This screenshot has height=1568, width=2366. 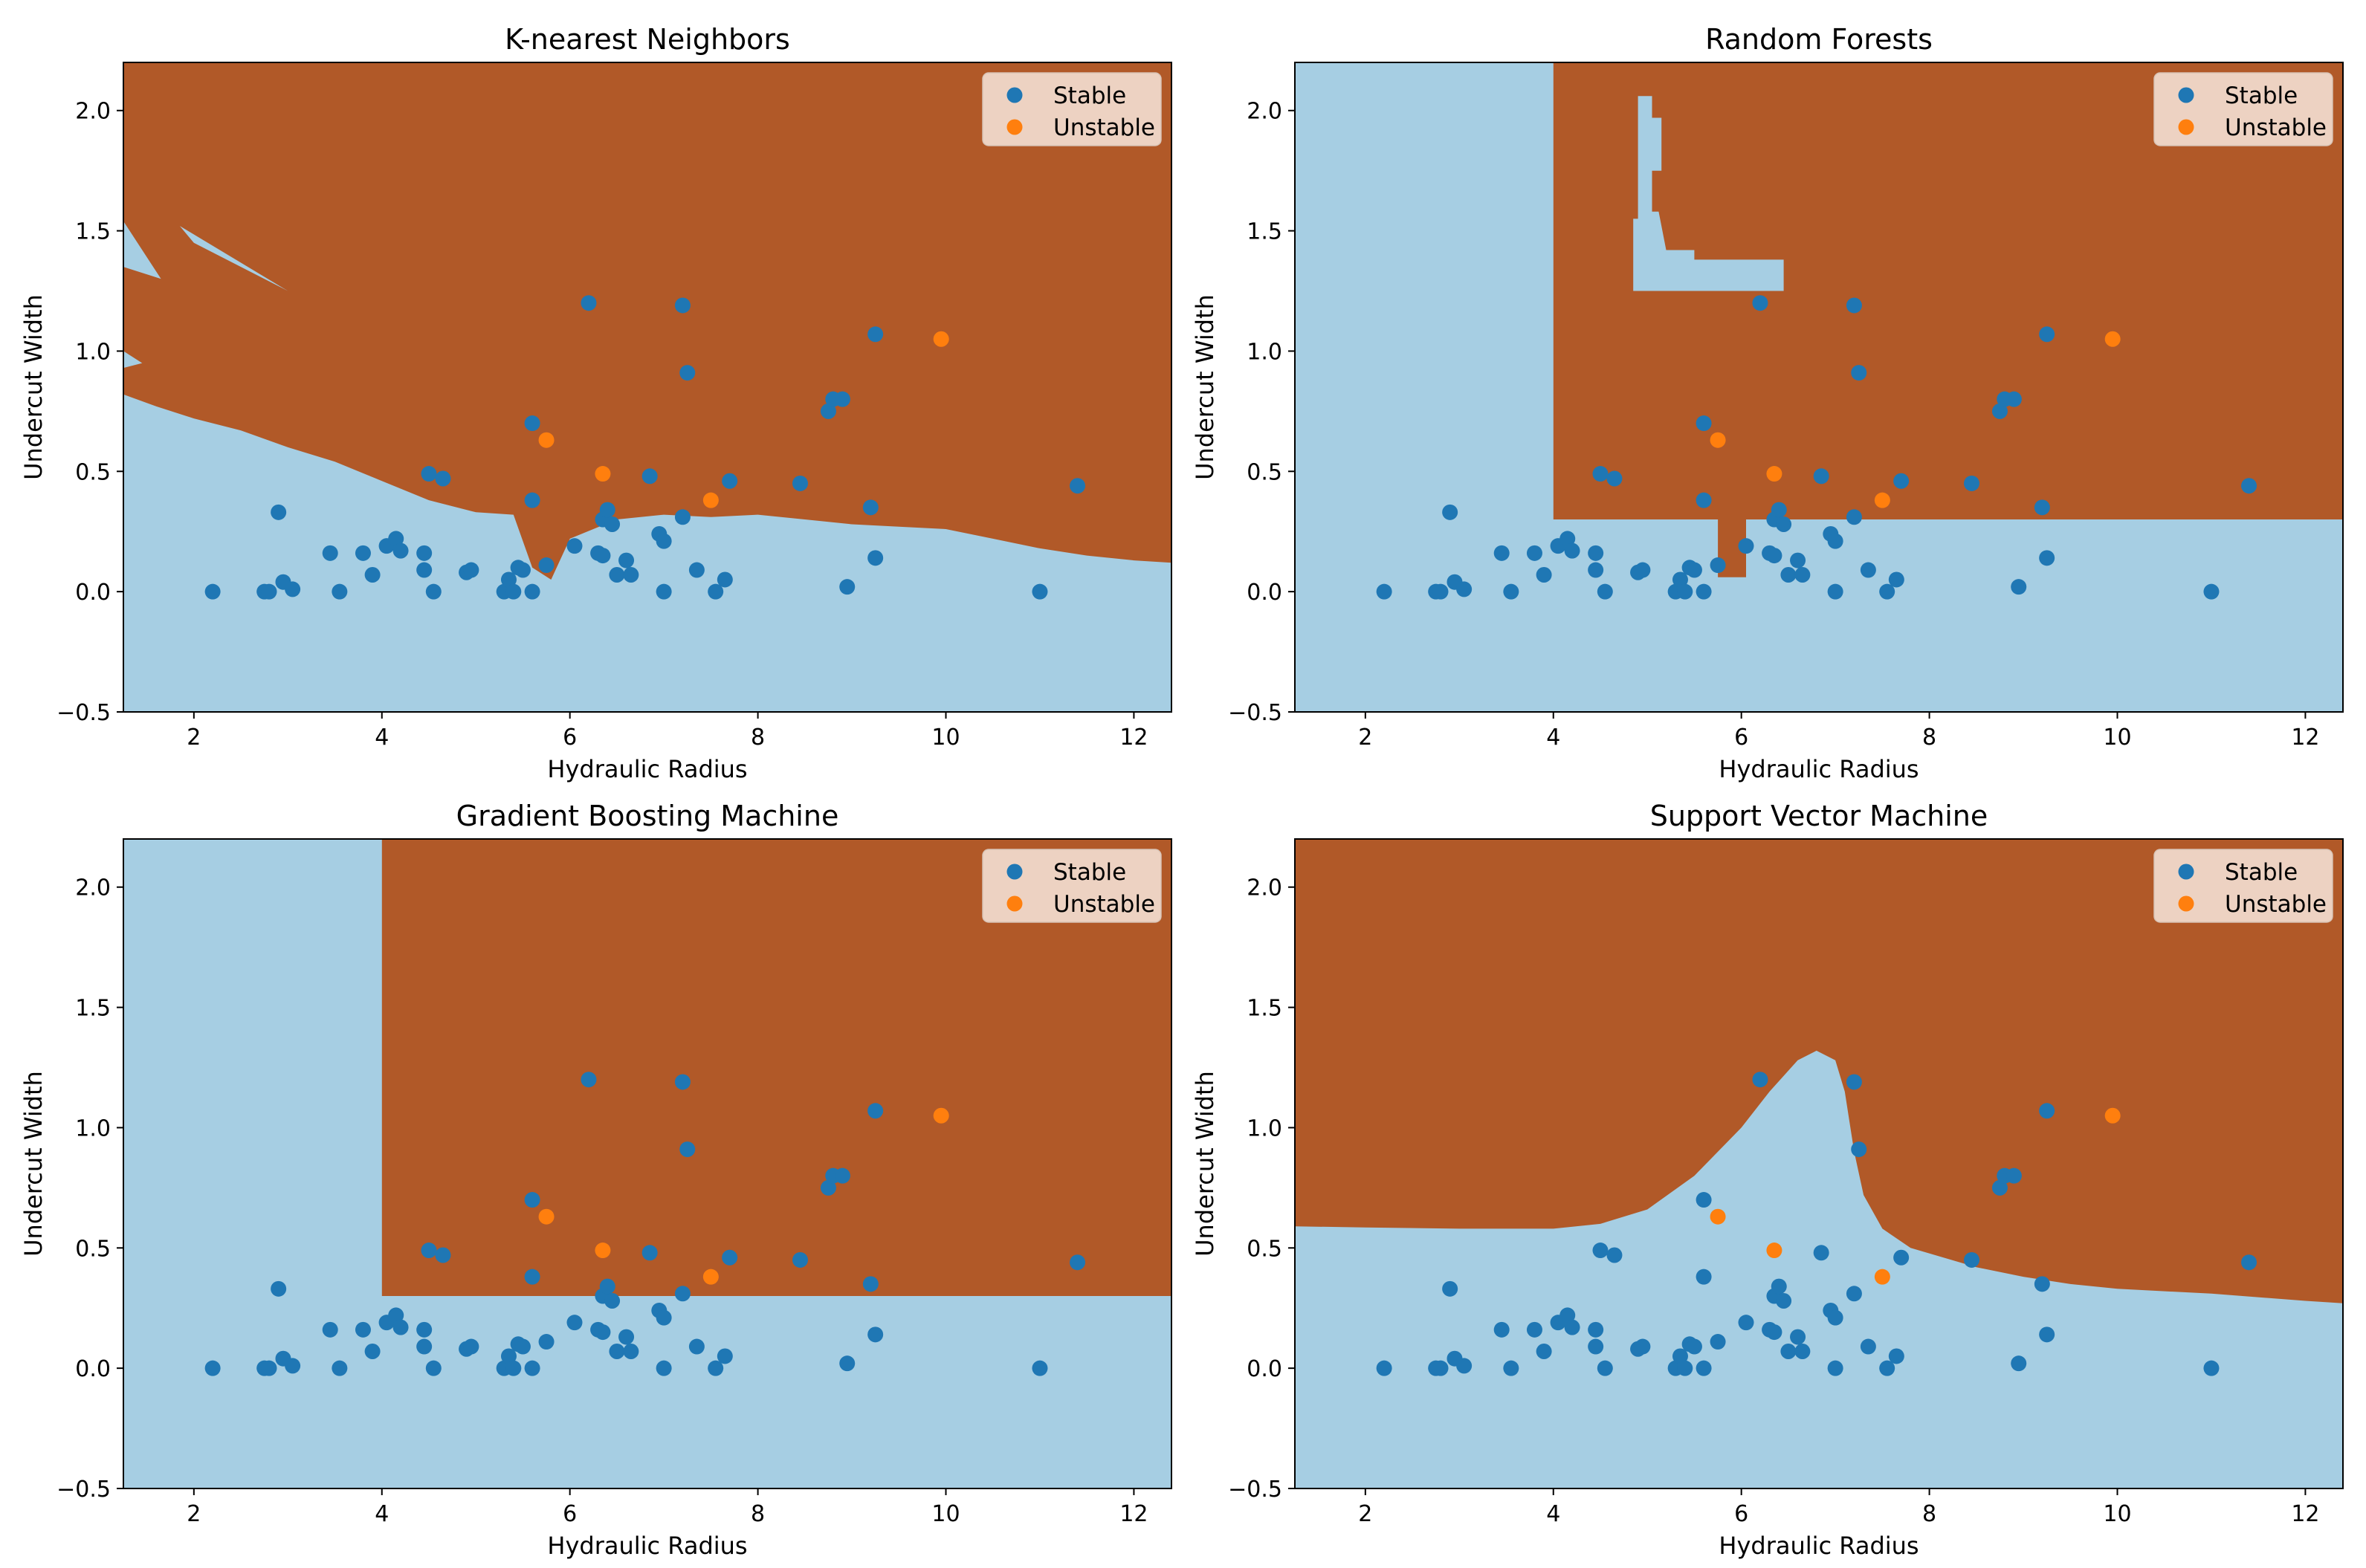 What do you see at coordinates (1255, 713) in the screenshot?
I see `y-tick-label: −0.5` at bounding box center [1255, 713].